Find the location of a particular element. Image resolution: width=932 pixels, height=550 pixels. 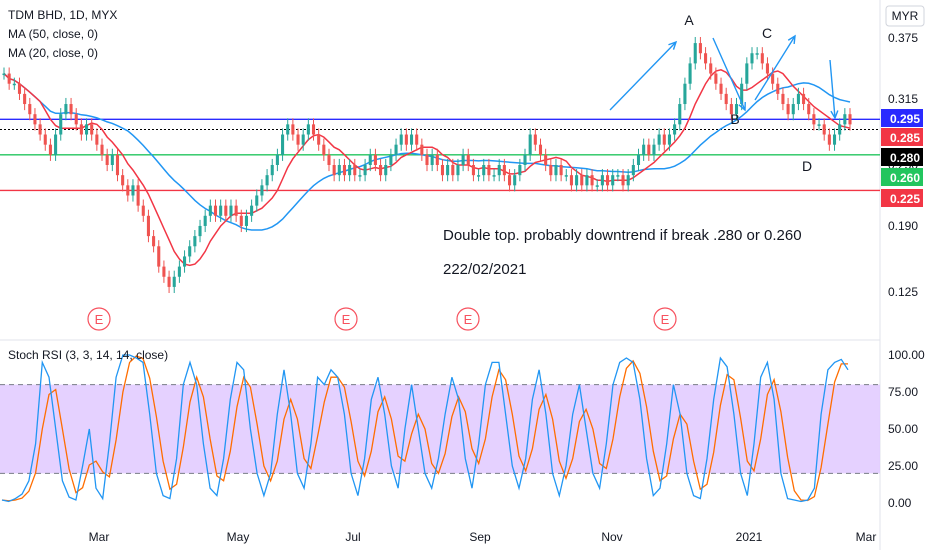

price-tick-label: 0.375 is located at coordinates (903, 38).